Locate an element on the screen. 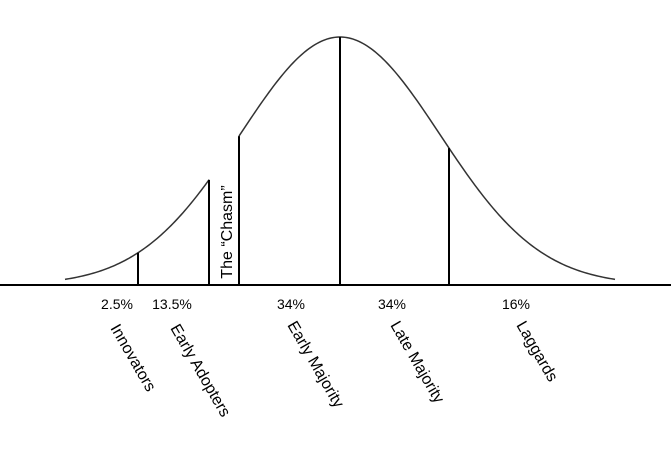  percent-label: 13.5% is located at coordinates (172, 304).